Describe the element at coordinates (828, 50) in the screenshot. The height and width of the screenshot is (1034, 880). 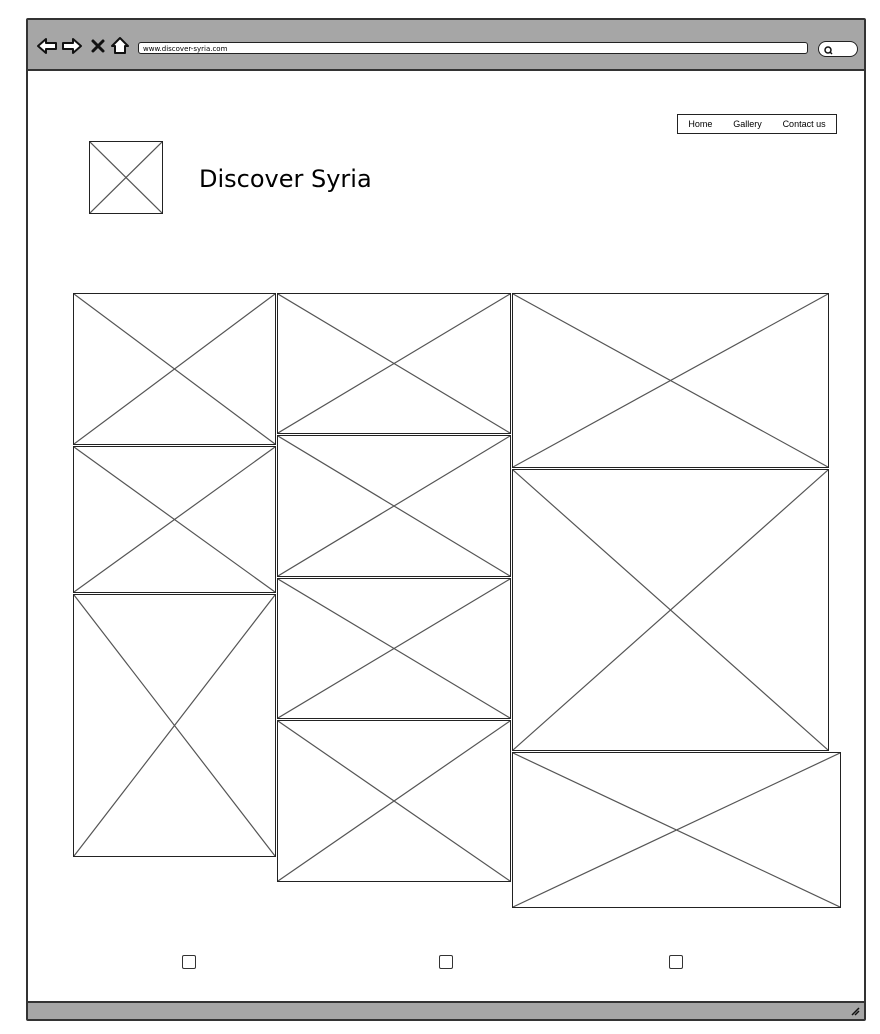
I see `search-icon` at that location.